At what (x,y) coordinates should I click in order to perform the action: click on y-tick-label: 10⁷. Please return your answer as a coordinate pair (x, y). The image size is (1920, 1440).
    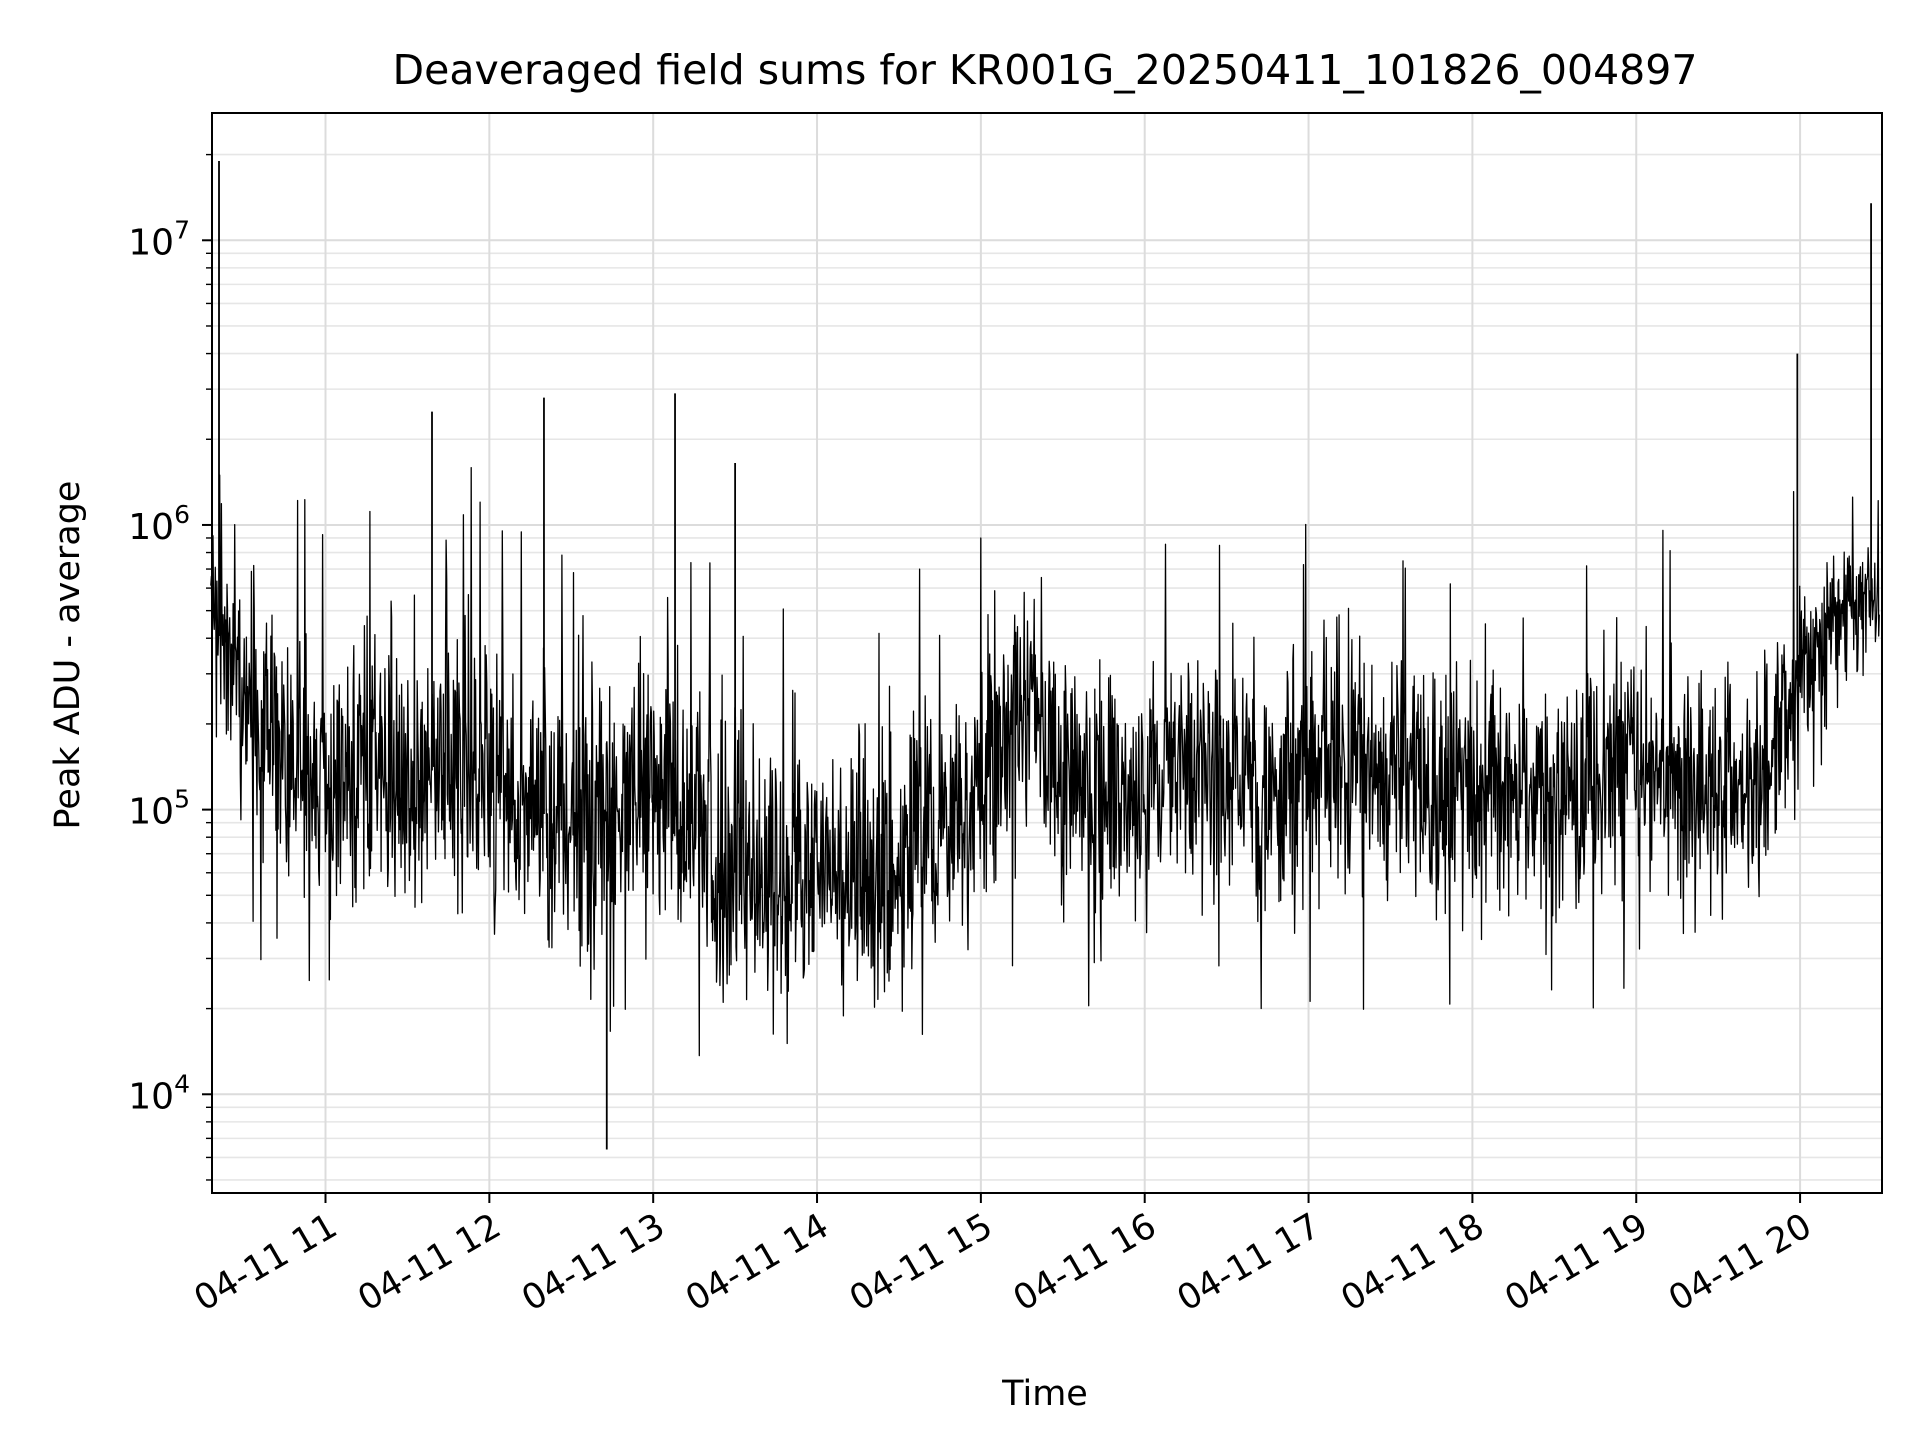
    Looking at the image, I should click on (159, 239).